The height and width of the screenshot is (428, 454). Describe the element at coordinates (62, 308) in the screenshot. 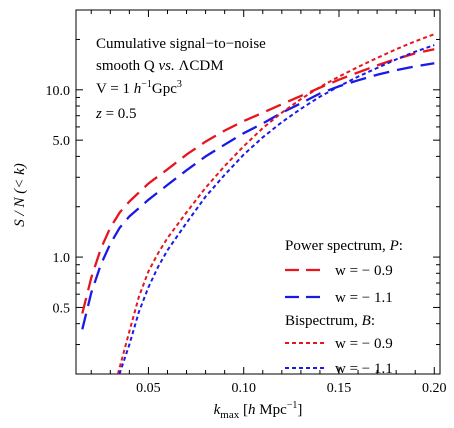

I see `y-tick-label: 0.5` at that location.